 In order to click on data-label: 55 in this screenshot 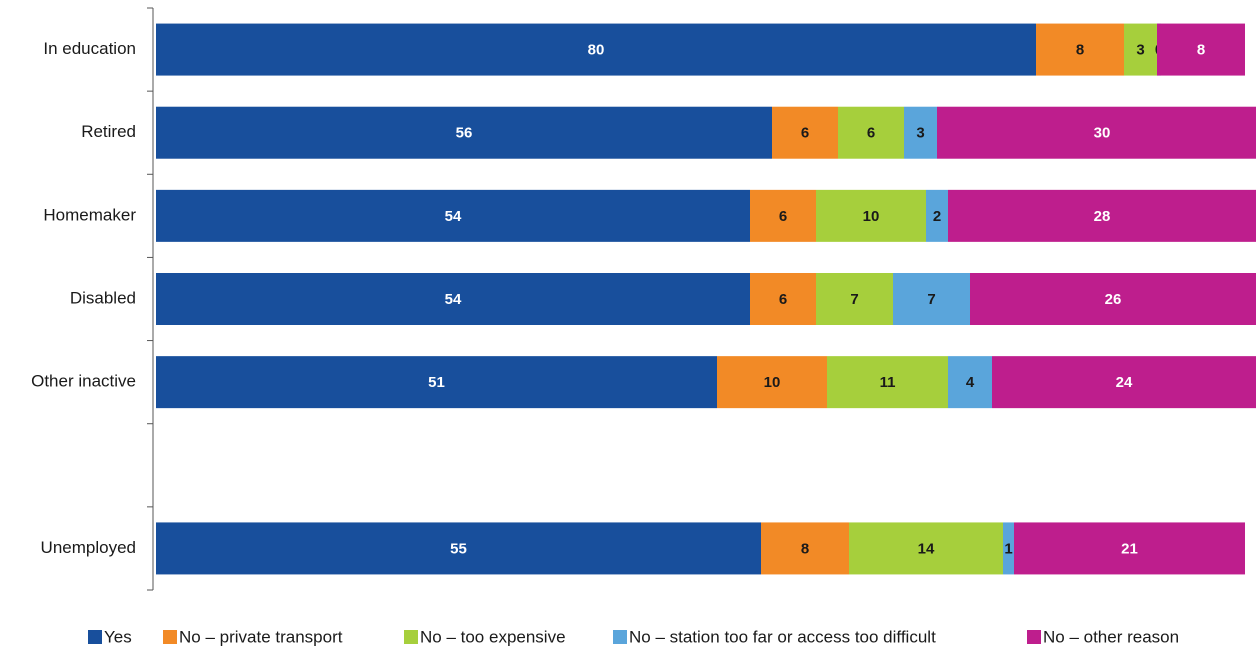, I will do `click(458, 548)`.